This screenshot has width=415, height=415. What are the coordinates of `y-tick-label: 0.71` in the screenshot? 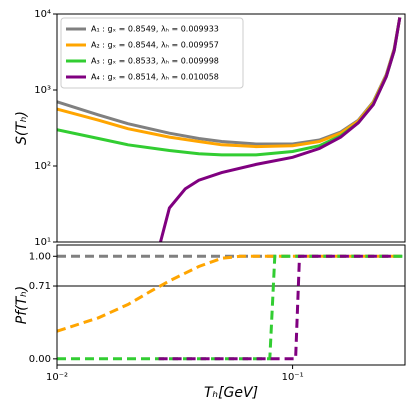 It's located at (40, 286).